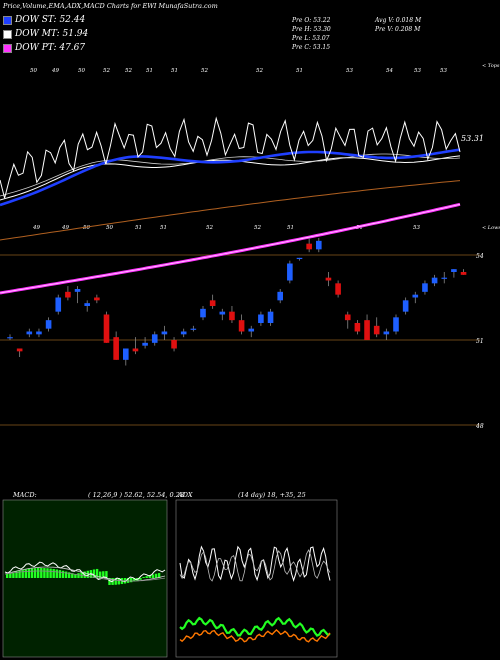 This screenshot has width=500, height=660. Describe the element at coordinates (255, 594) in the screenshot. I see `adx-series` at that location.